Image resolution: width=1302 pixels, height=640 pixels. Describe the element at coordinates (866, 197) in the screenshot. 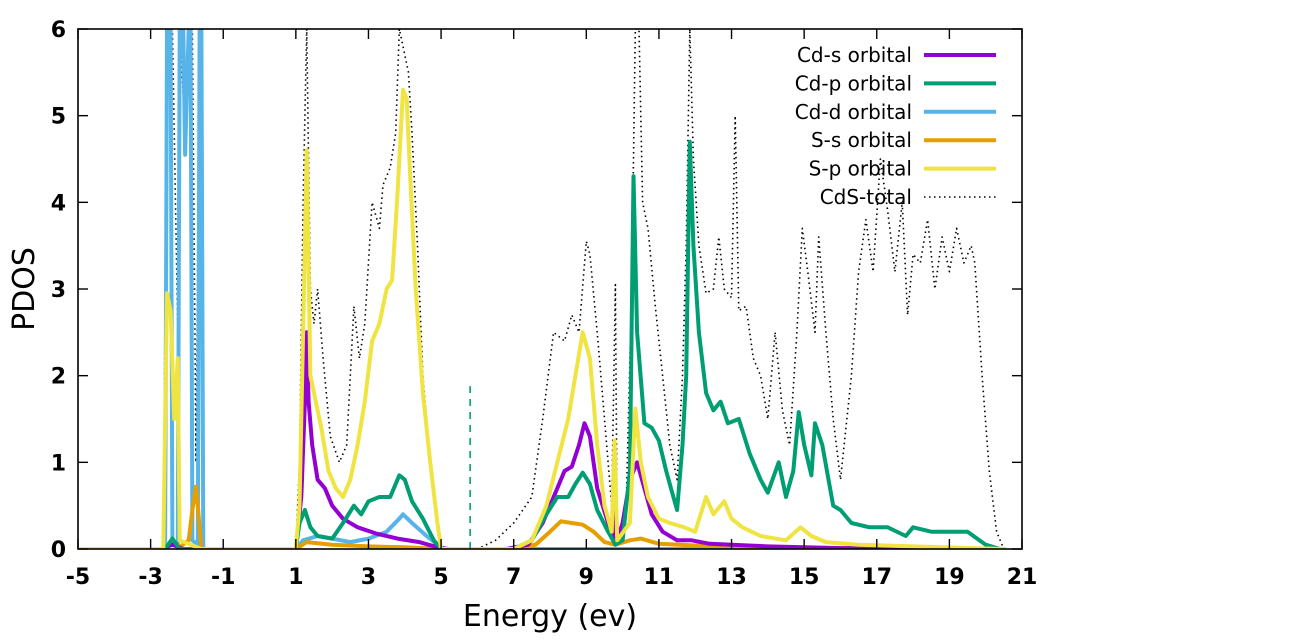

I see `legend-label-cds-total: CdS-total` at that location.